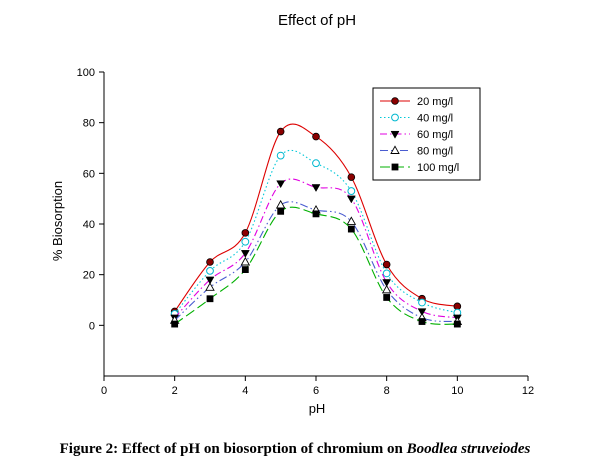 The width and height of the screenshot is (590, 474). I want to click on x-tick-label: 4, so click(245, 391).